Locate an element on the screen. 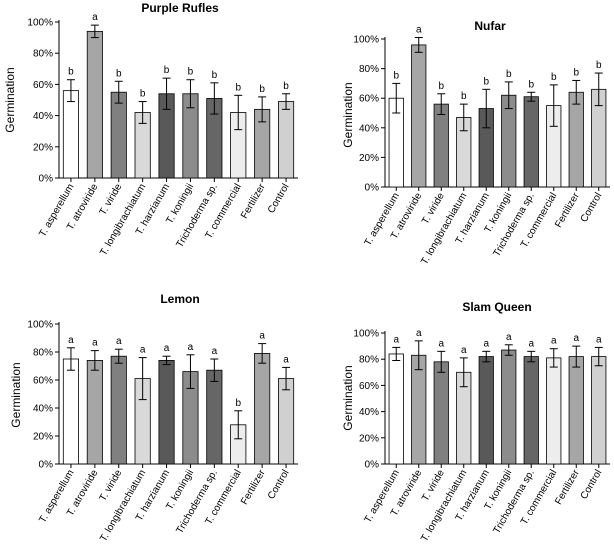 Image resolution: width=614 pixels, height=557 pixels. chart-title: Nufar is located at coordinates (490, 26).